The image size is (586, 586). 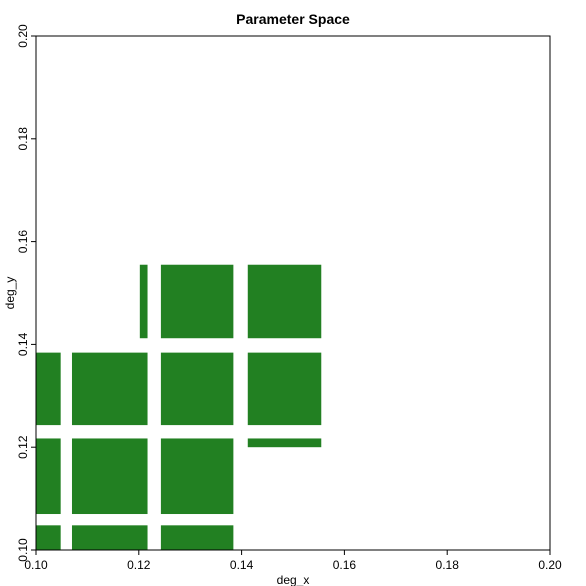 I want to click on y-tick-label: 0.18, so click(x=23, y=139).